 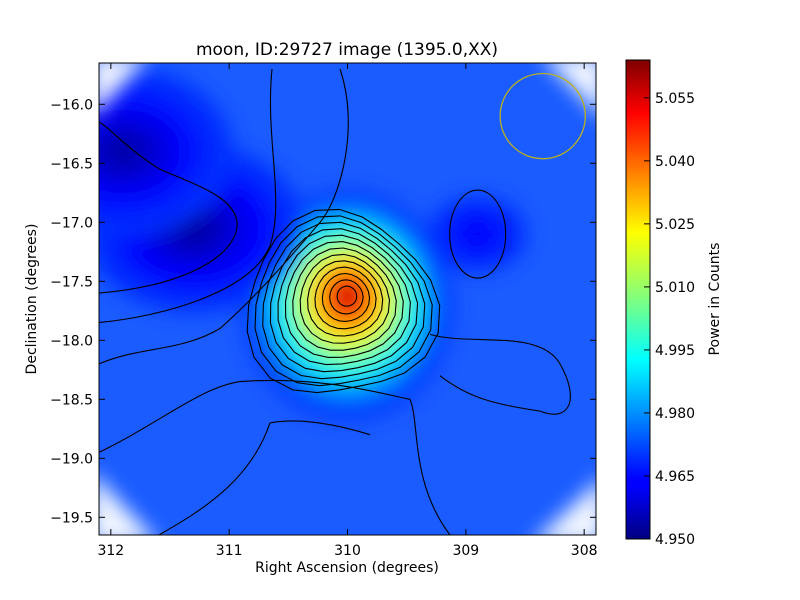 What do you see at coordinates (347, 50) in the screenshot?
I see `chart-title: moon, ID:29727 image (1395.0,XX)` at bounding box center [347, 50].